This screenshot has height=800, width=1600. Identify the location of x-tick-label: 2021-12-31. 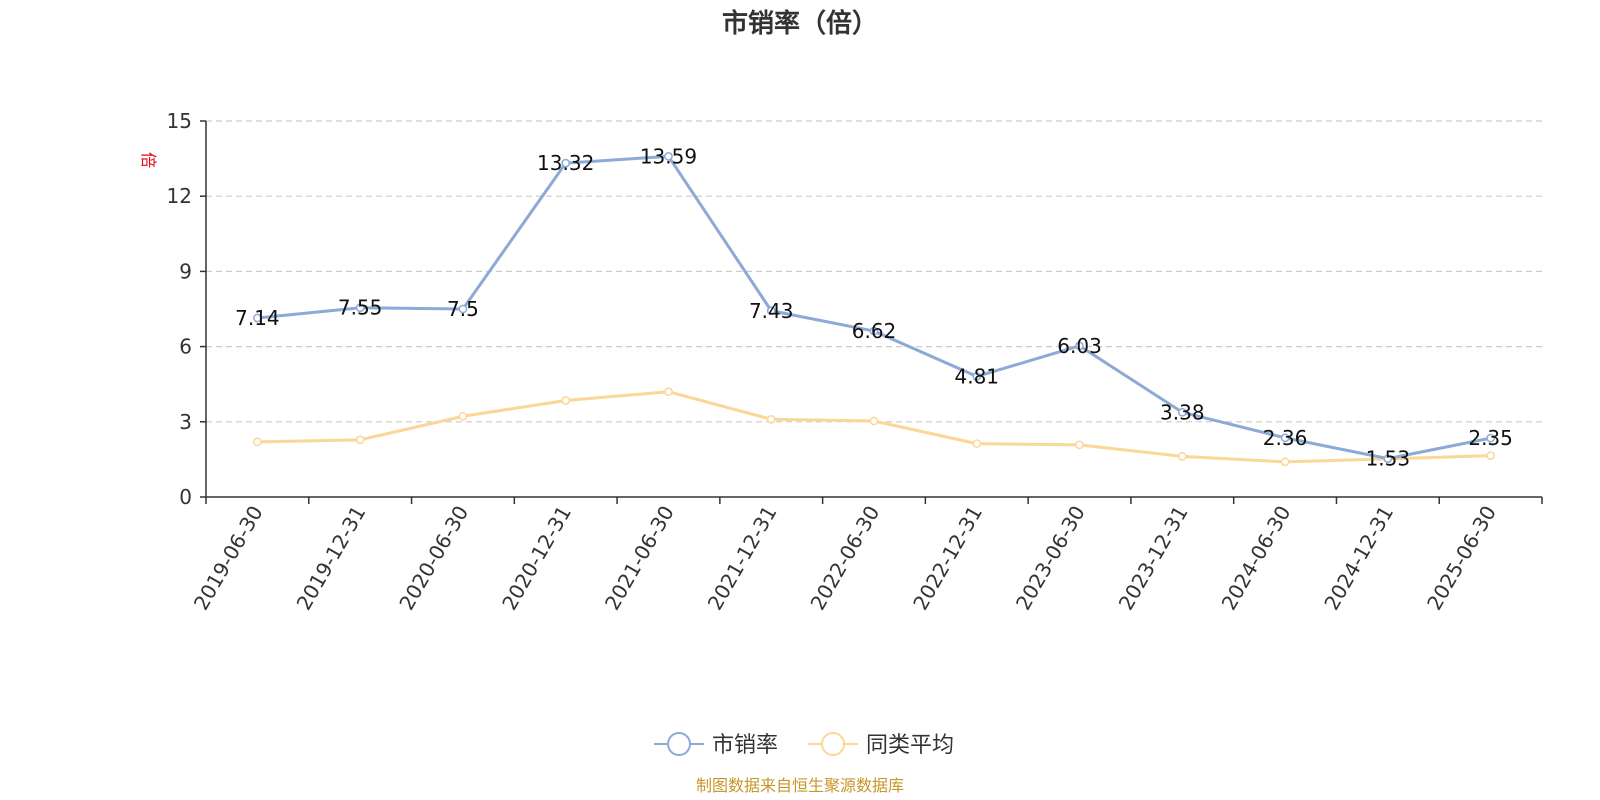
(742, 558).